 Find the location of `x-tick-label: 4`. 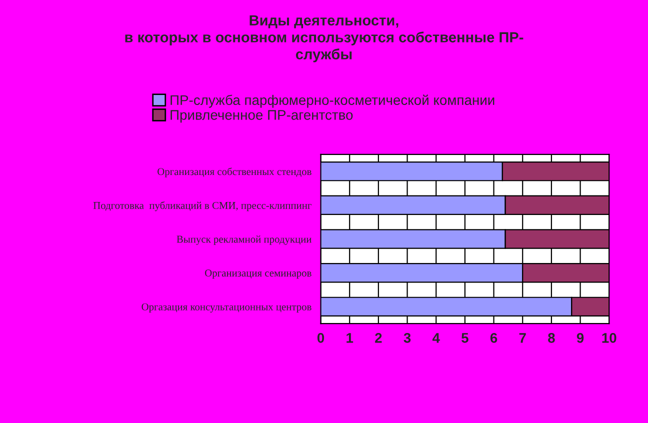

x-tick-label: 4 is located at coordinates (436, 338).